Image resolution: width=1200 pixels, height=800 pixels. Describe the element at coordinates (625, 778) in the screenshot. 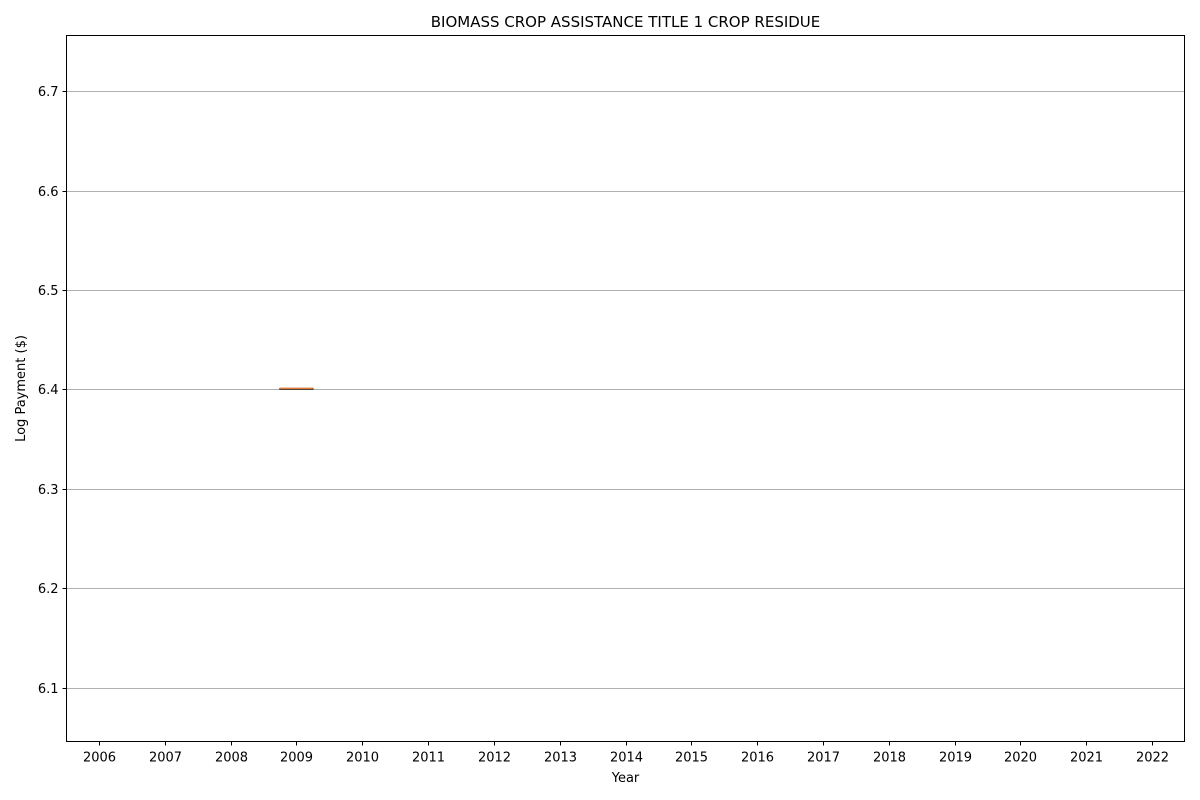

I see `x-axis-label: Year` at that location.